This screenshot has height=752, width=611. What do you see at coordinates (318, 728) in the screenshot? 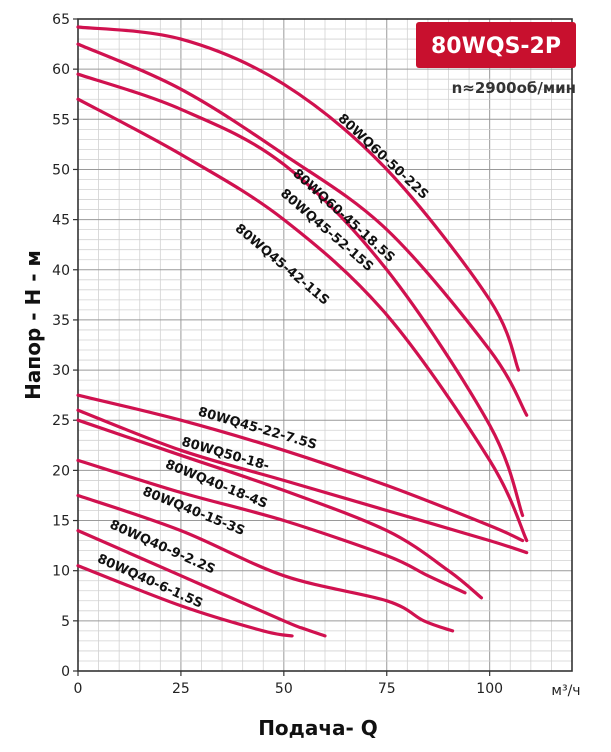
I see `x-axis-title: Подача- Q` at bounding box center [318, 728].